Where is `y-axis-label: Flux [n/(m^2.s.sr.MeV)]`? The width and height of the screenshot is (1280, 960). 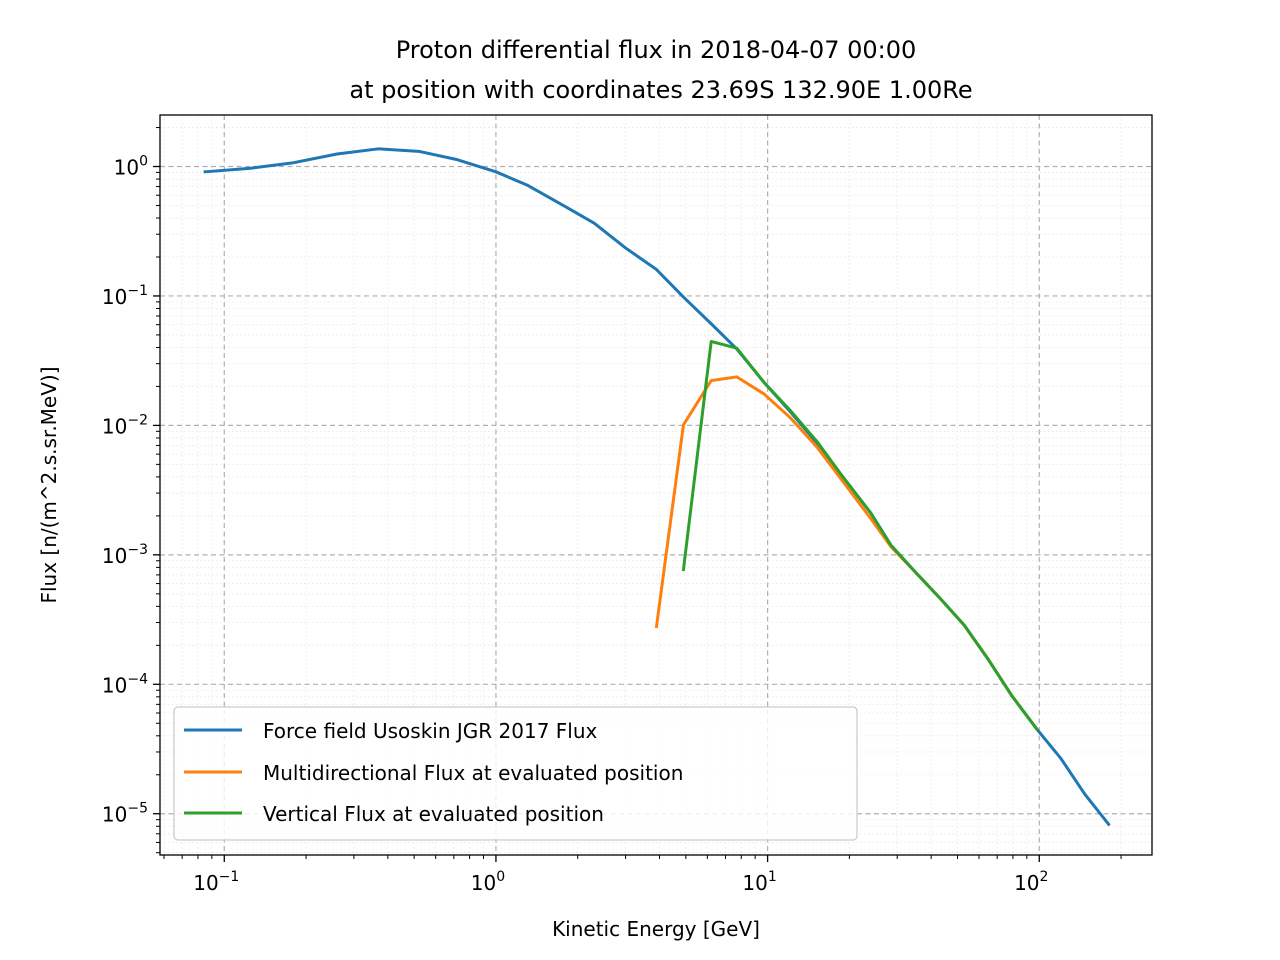 y-axis-label: Flux [n/(m^2.s.sr.MeV)] is located at coordinates (49, 484).